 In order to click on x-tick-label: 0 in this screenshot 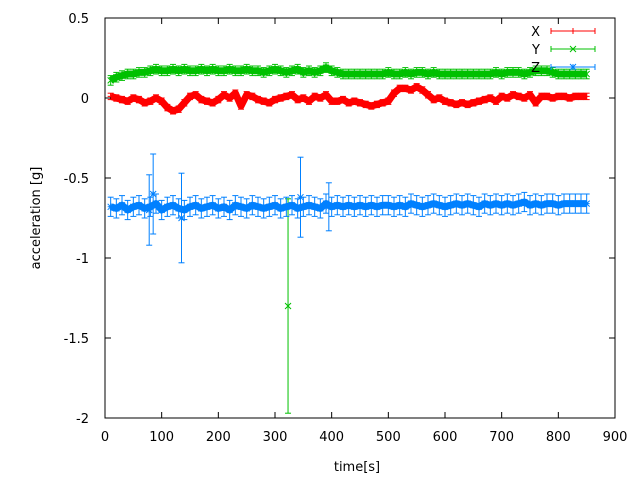, I will do `click(105, 437)`.